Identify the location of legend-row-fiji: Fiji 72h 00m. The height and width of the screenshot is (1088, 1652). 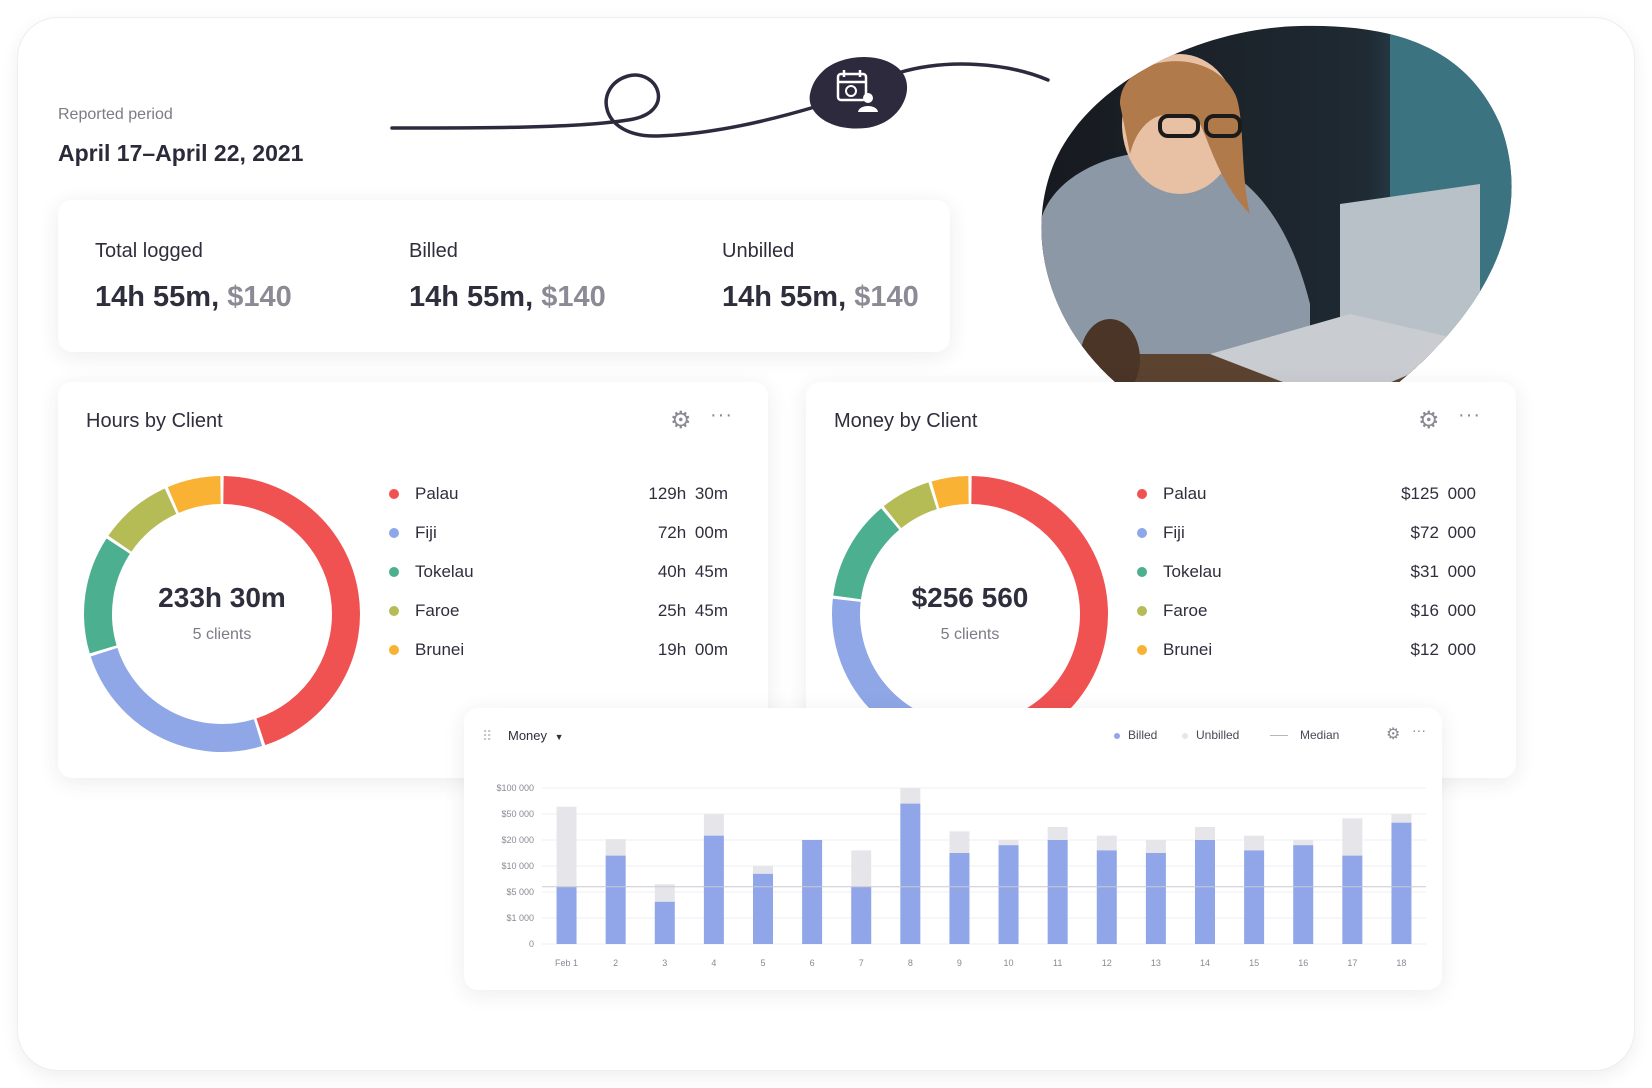
(558, 533).